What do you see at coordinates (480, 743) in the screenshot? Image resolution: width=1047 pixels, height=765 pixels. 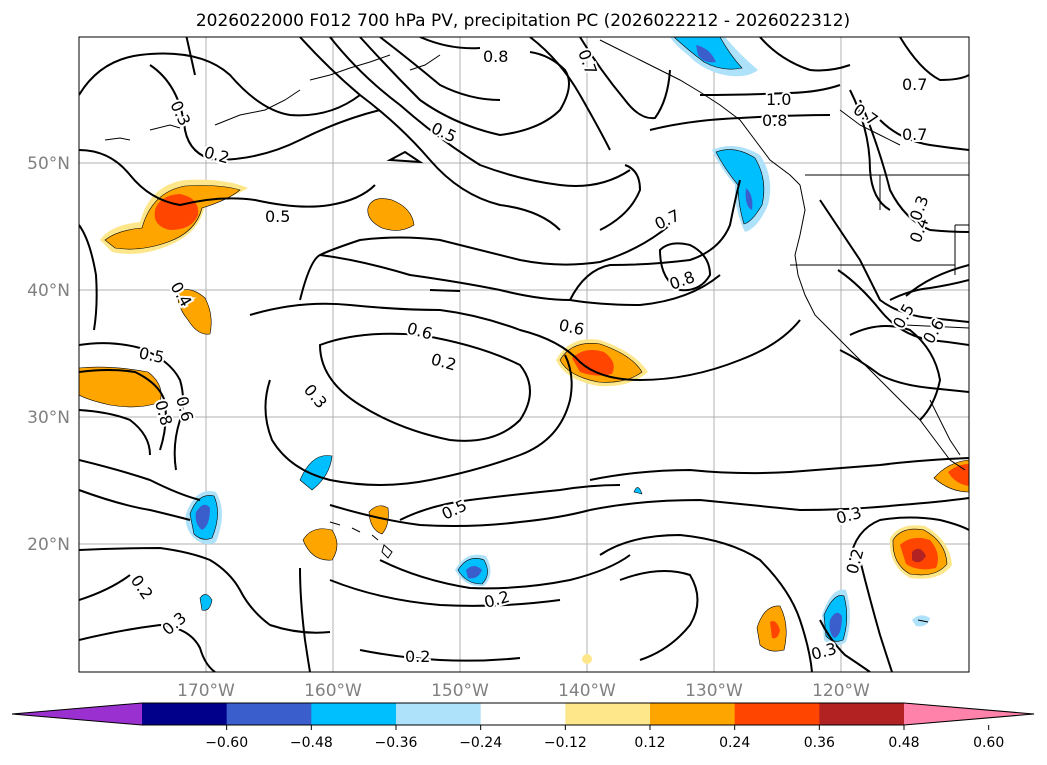 I see `colorbar-tick-label: −0.24` at bounding box center [480, 743].